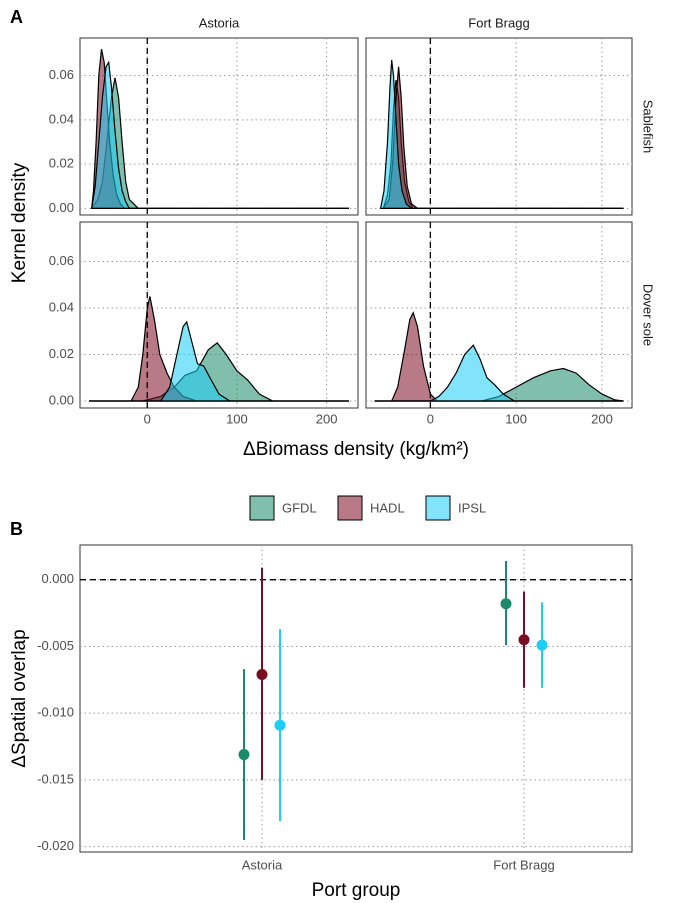  Describe the element at coordinates (19, 698) in the screenshot. I see `y-axis-title: ΔSpatial overlap` at that location.